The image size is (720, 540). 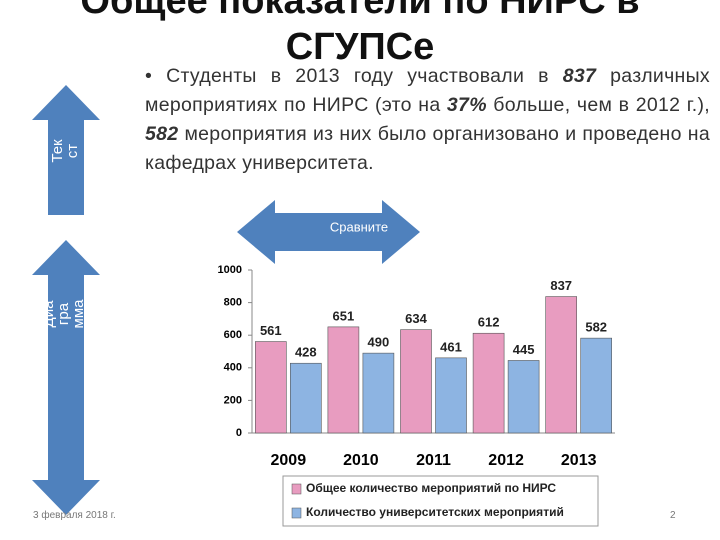 What do you see at coordinates (673, 515) in the screenshot?
I see `page-number: 2` at bounding box center [673, 515].